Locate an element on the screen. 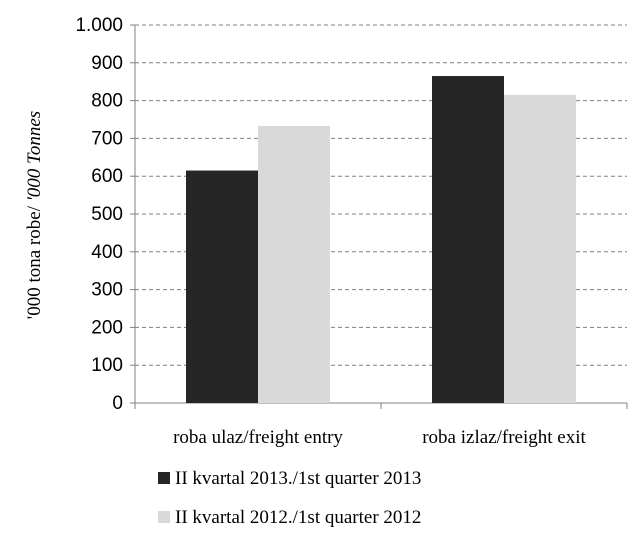  legend-entry: II kvartal 2013./1st quarter 2013 is located at coordinates (298, 478).